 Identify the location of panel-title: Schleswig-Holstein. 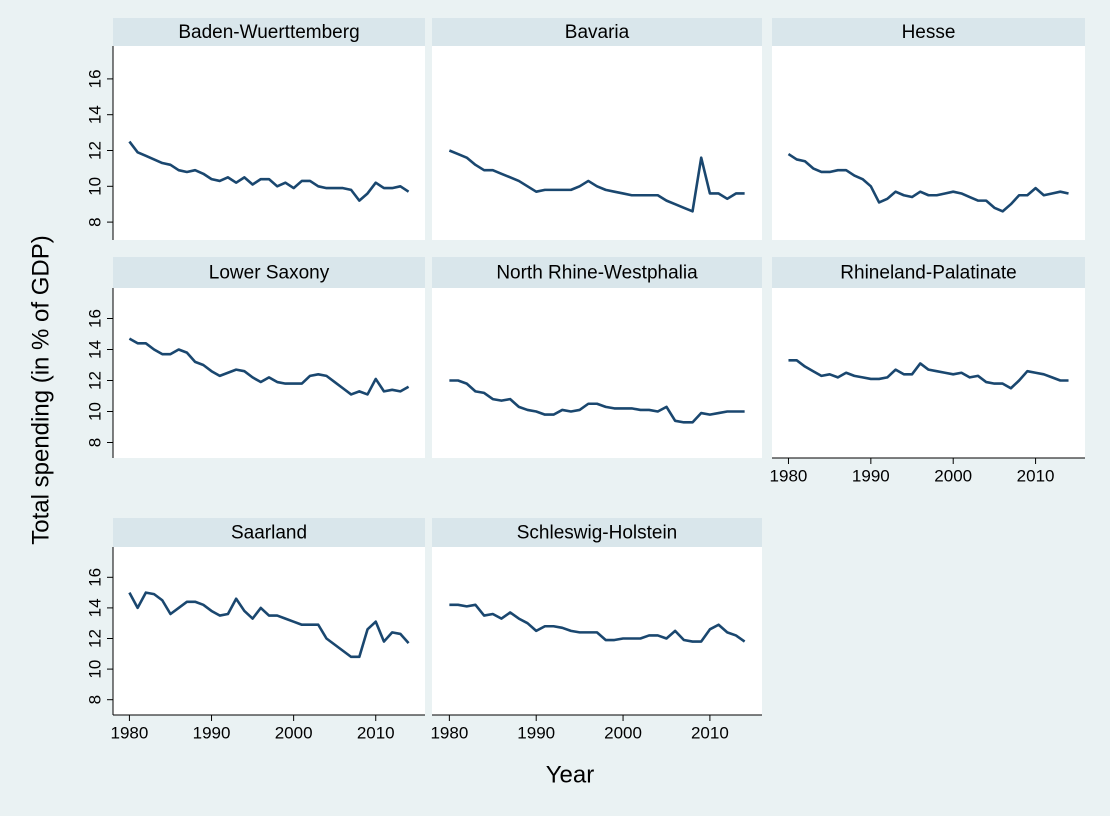
(597, 533).